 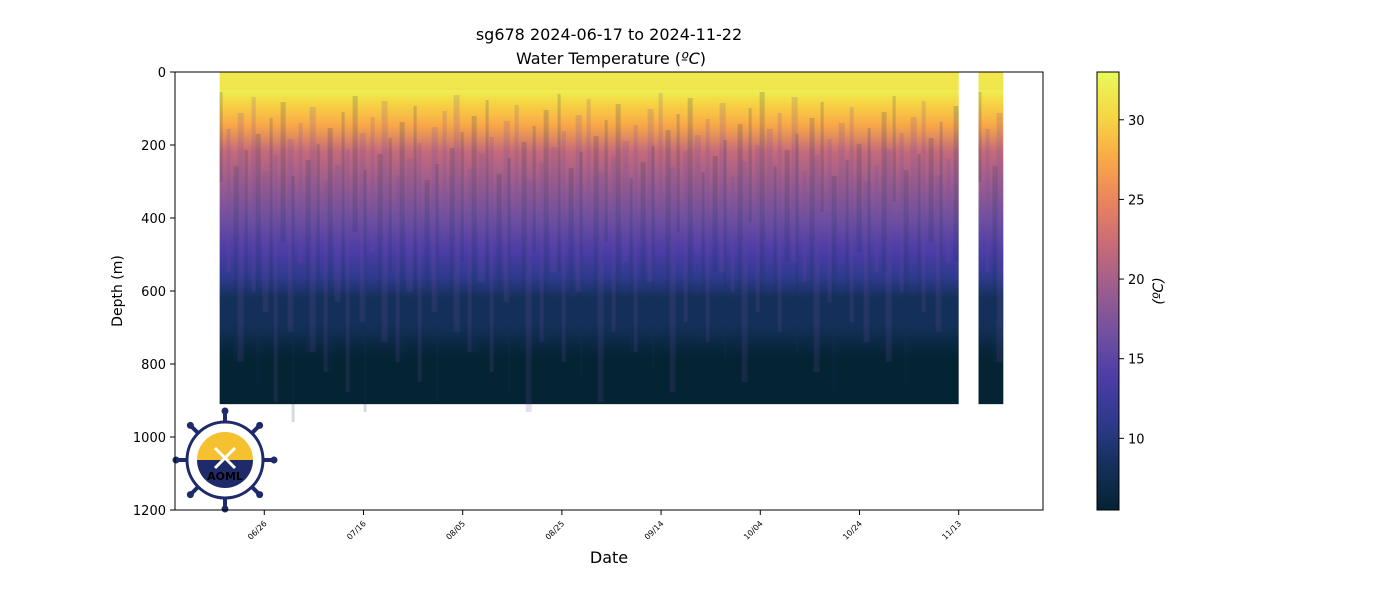 I want to click on x-axis: 06/26 07/16 08/05 08/25 09/14 10/04 10/24 11/13, so click(x=604, y=526).